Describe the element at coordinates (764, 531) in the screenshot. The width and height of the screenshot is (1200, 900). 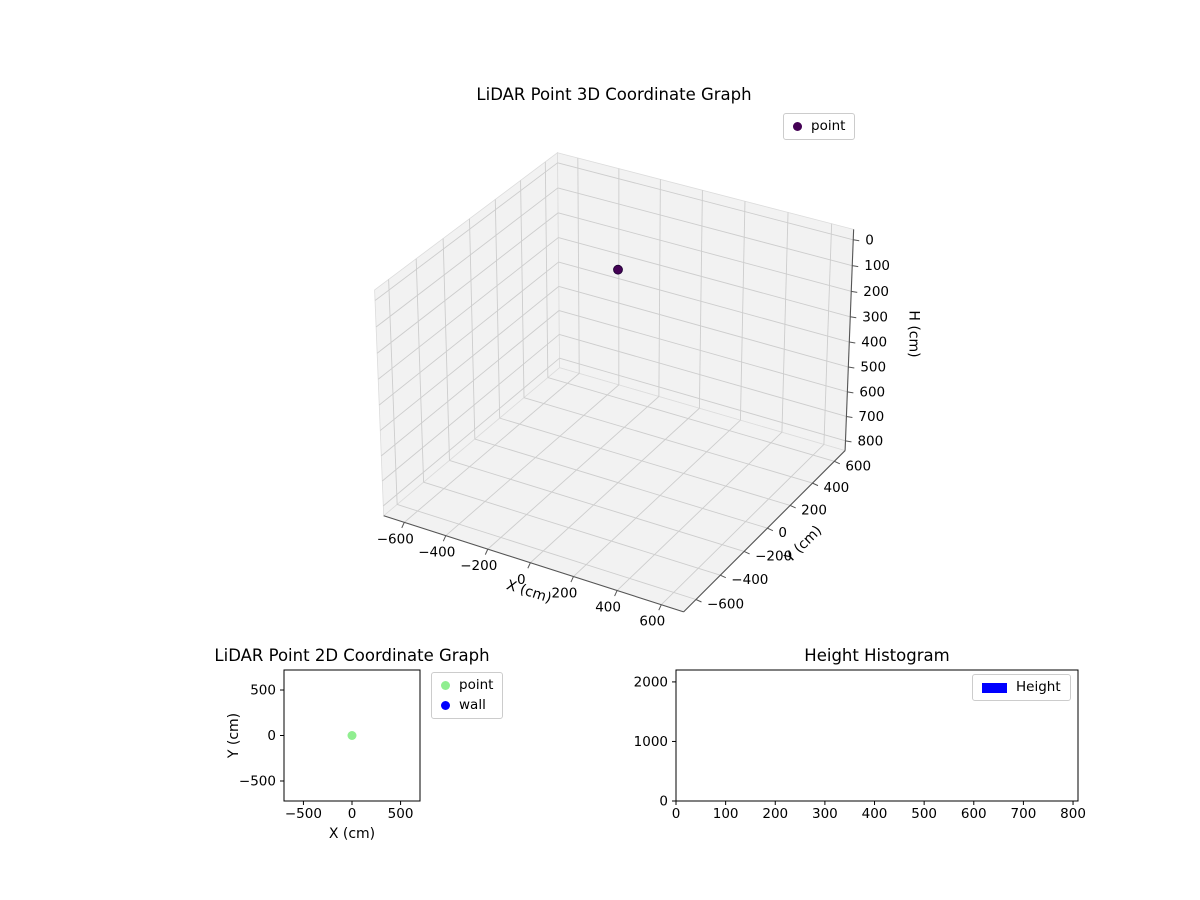
I see `y-axis-spine` at that location.